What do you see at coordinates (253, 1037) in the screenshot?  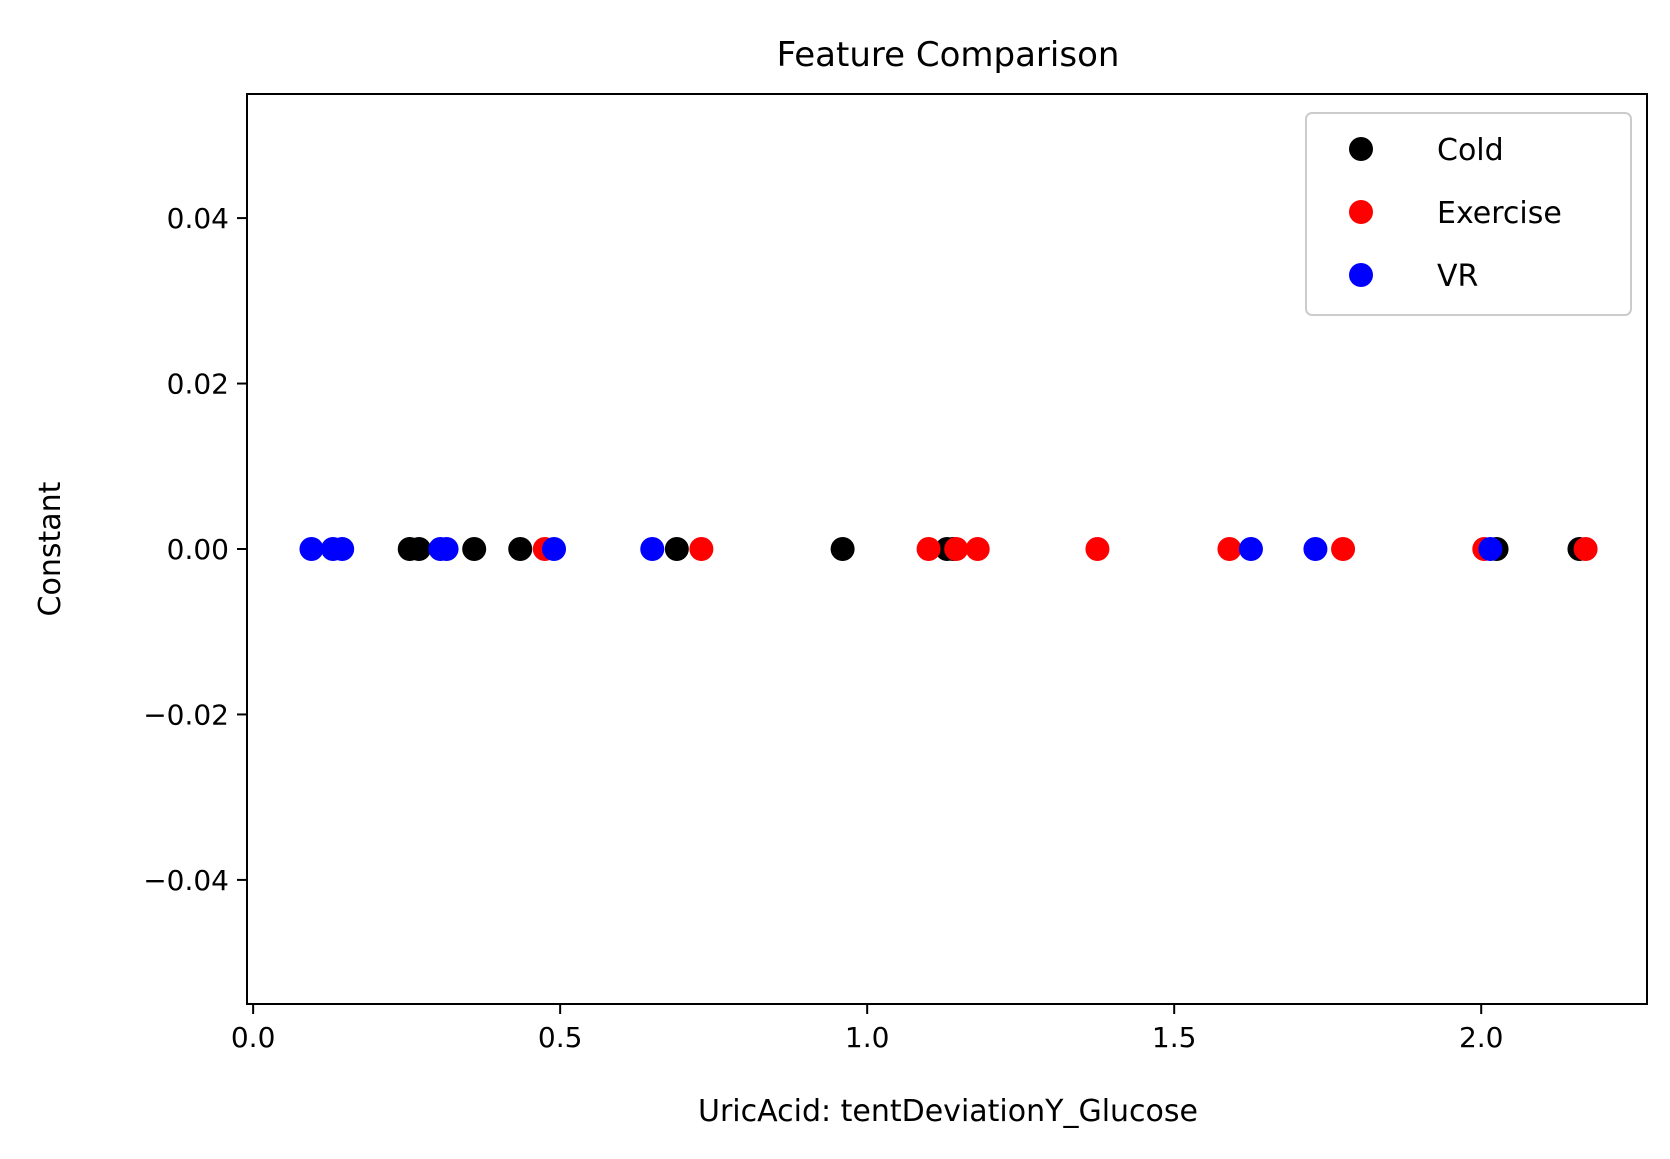 I see `x-tick-label: 0.0` at bounding box center [253, 1037].